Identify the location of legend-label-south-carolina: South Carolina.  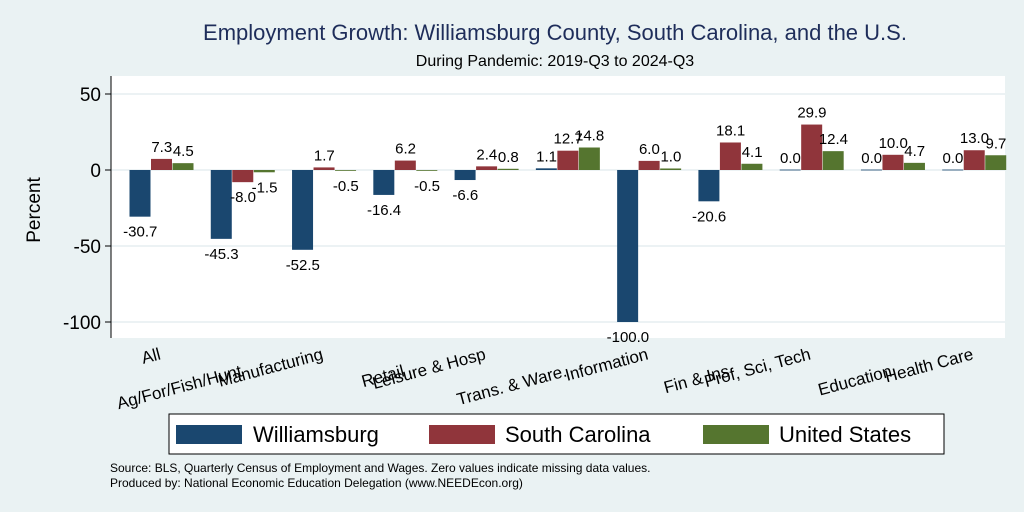
(578, 434).